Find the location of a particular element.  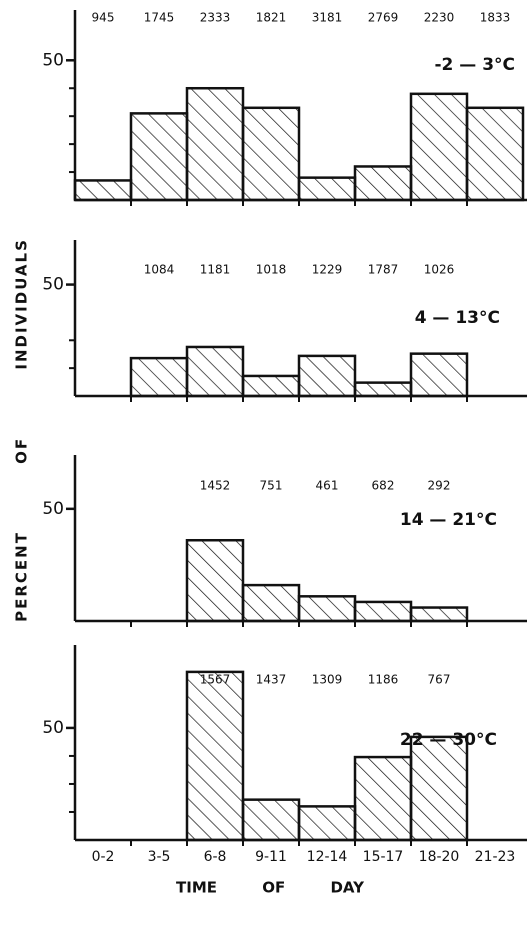

count-label: 1084 is located at coordinates (159, 270).